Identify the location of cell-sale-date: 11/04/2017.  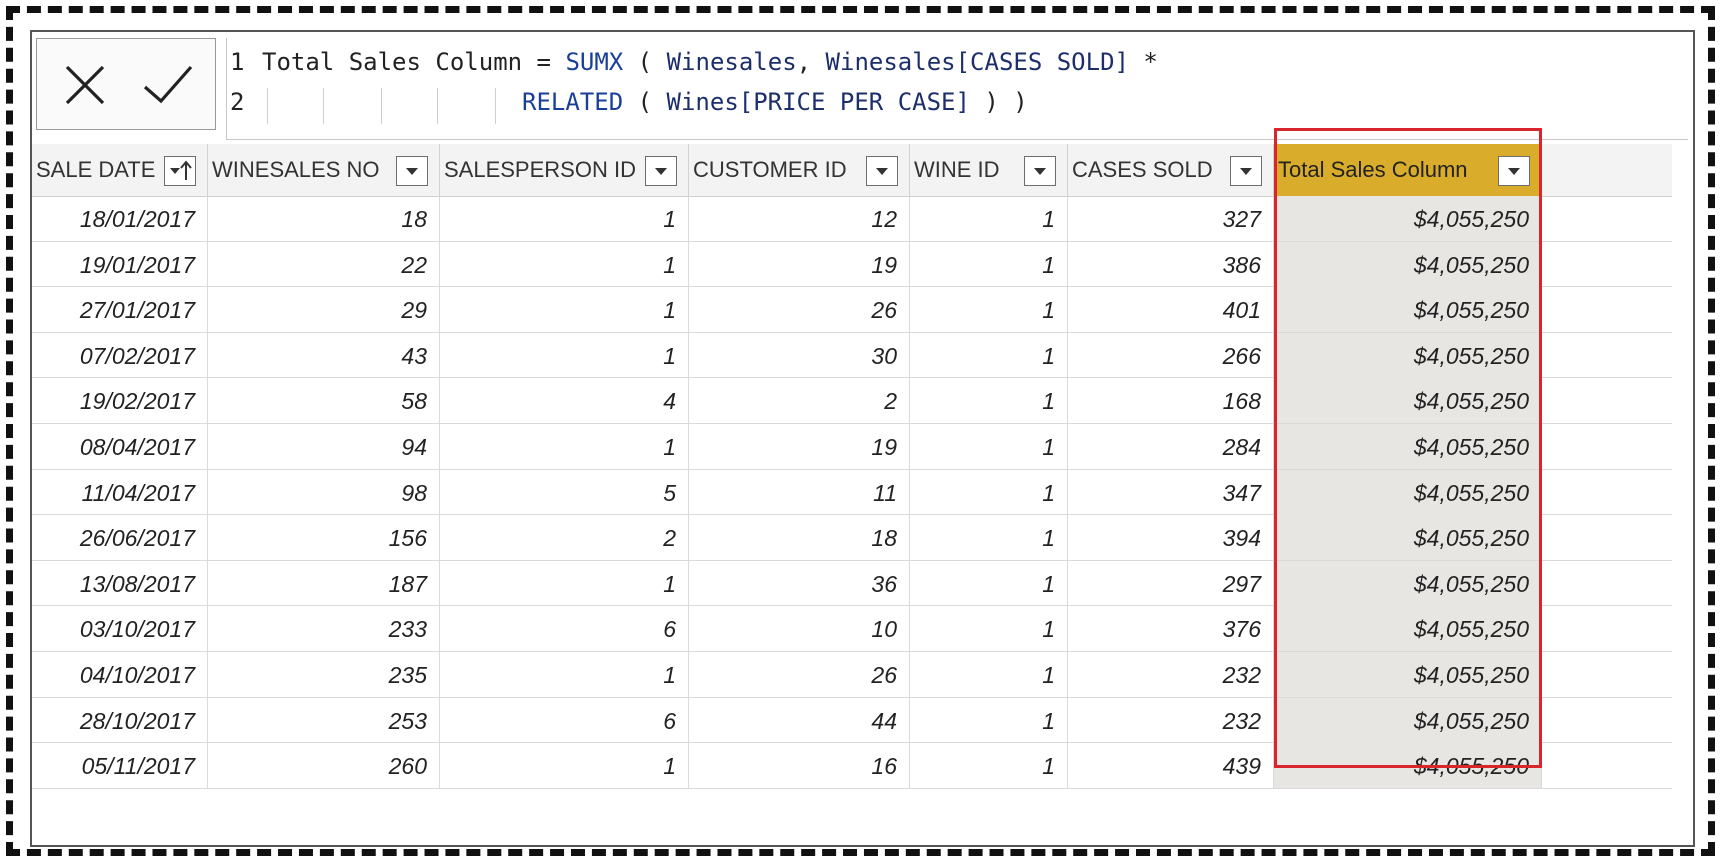
(120, 492).